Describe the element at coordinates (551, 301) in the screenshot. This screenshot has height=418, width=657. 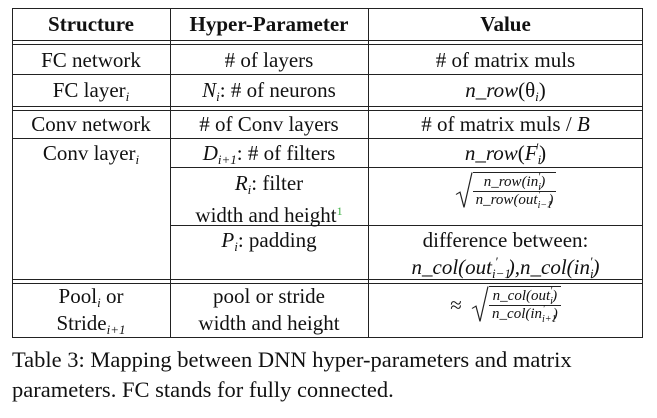
I see `pool-num-sub: i` at that location.